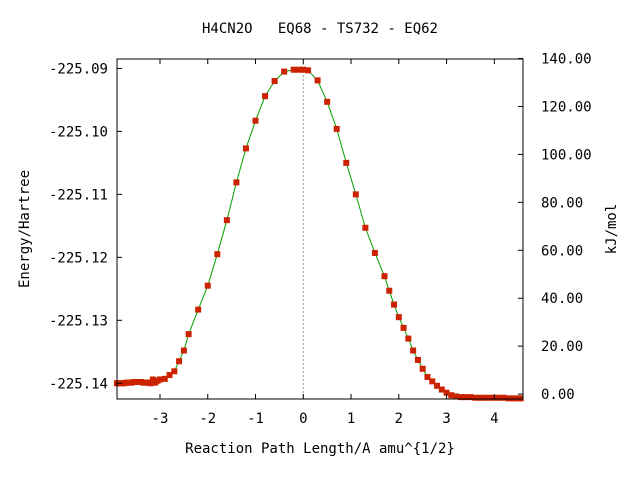 The image size is (640, 480). What do you see at coordinates (562, 251) in the screenshot?
I see `y2-tick-label: 60.00` at bounding box center [562, 251].